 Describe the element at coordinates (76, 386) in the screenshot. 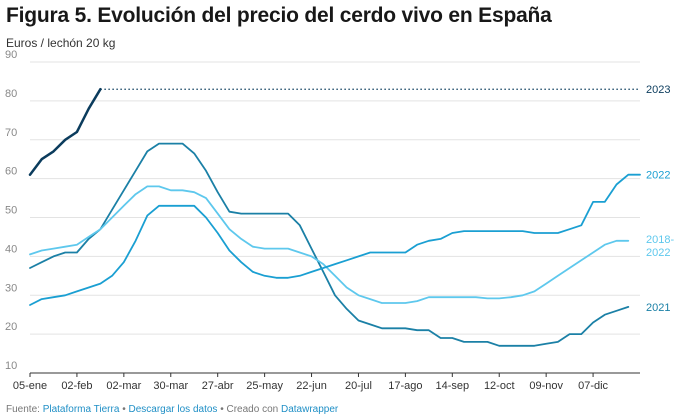

I see `x-tick-label: 02-feb` at that location.